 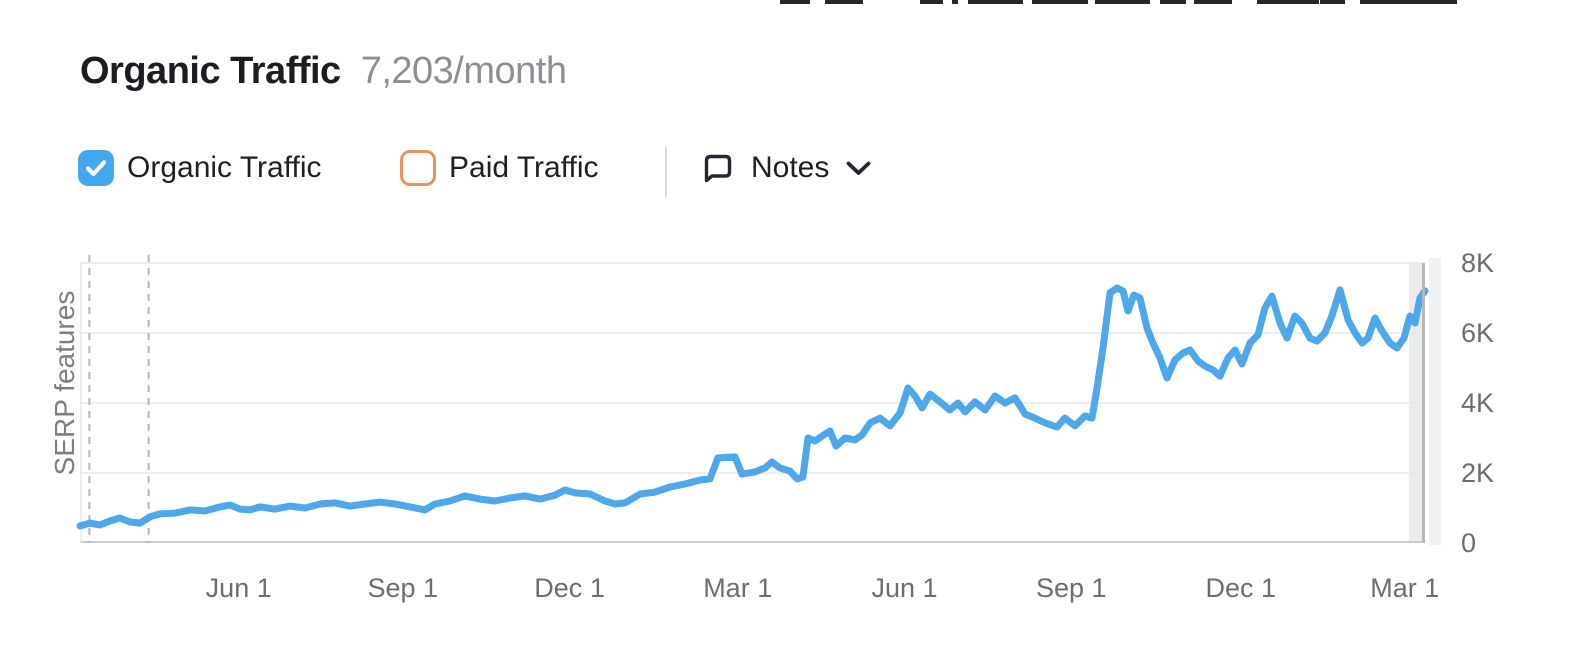 I want to click on chevron-down-icon, so click(x=858, y=168).